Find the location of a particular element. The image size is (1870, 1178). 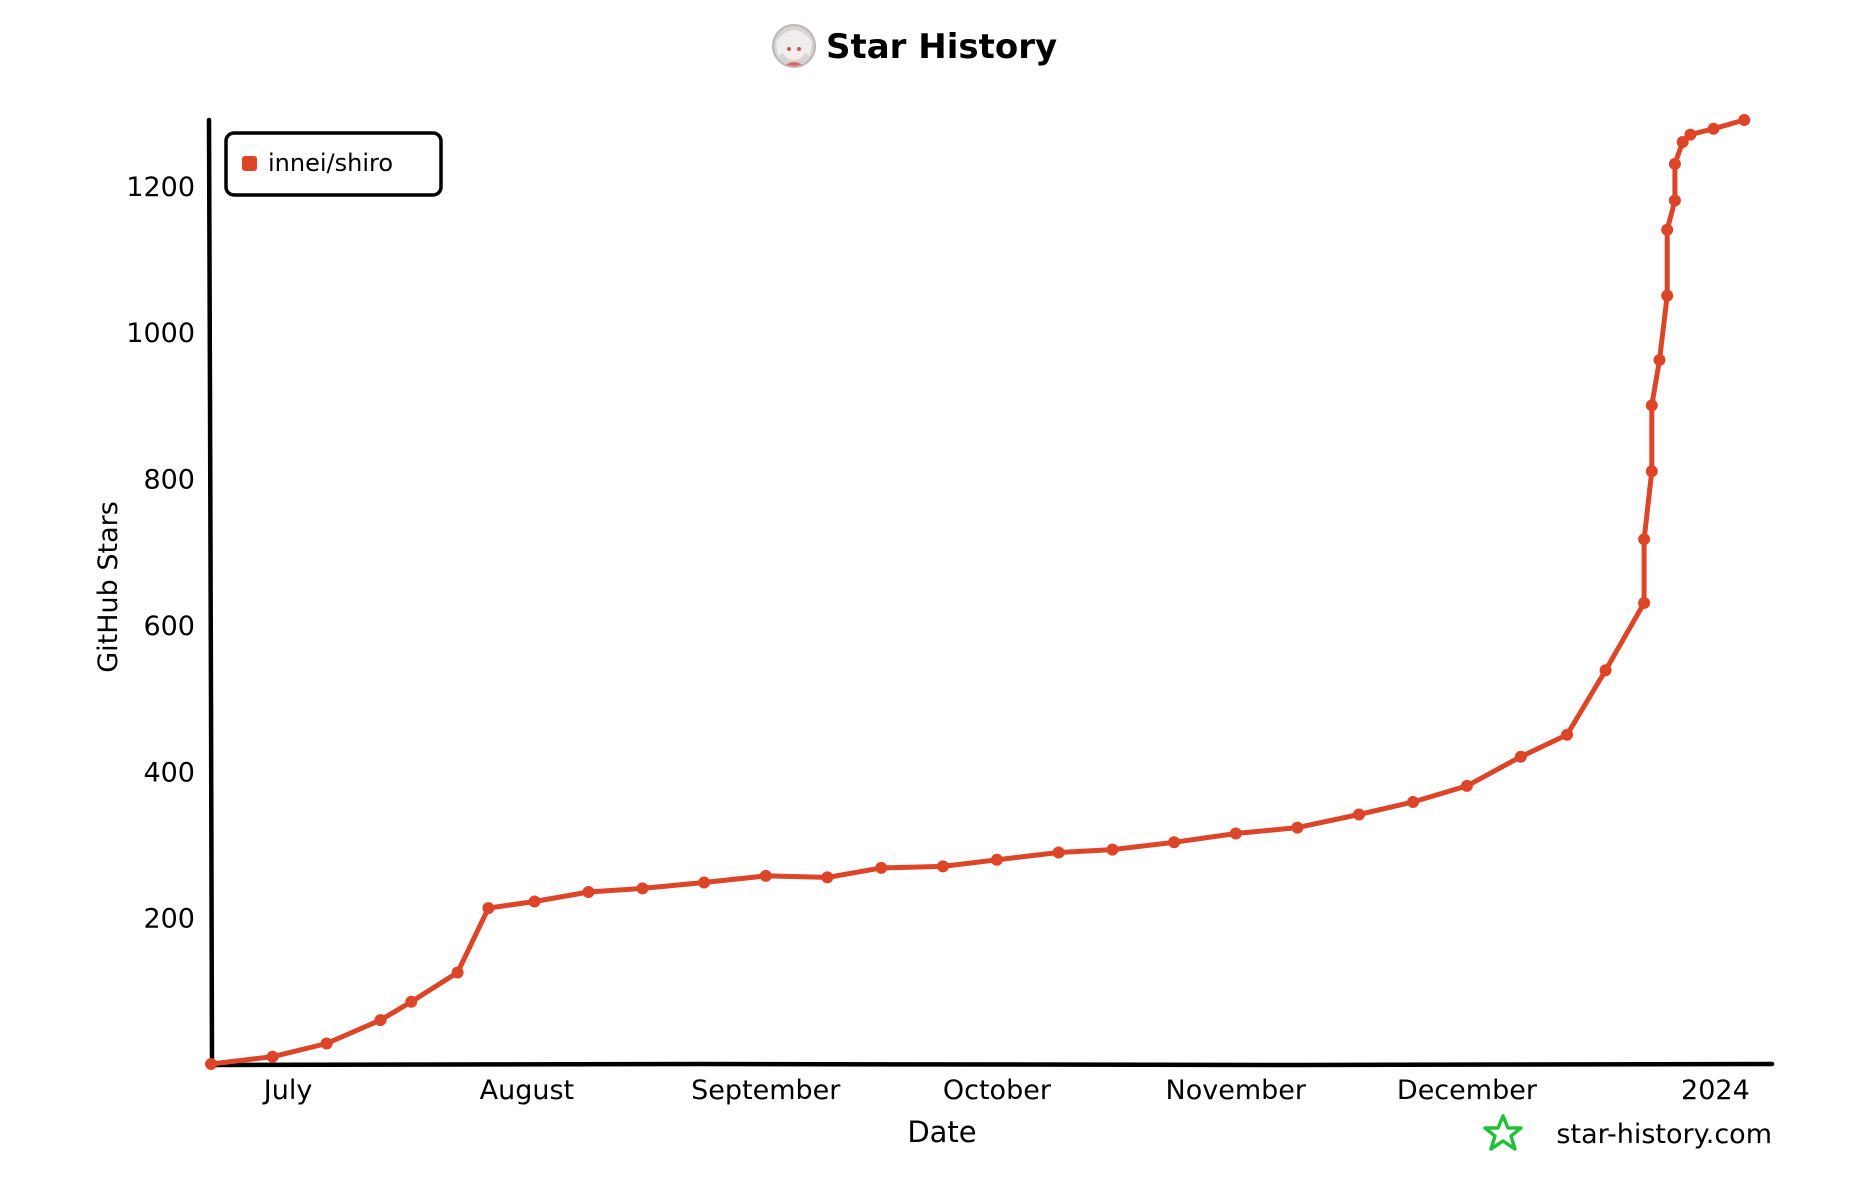

legend-box is located at coordinates (333, 164).